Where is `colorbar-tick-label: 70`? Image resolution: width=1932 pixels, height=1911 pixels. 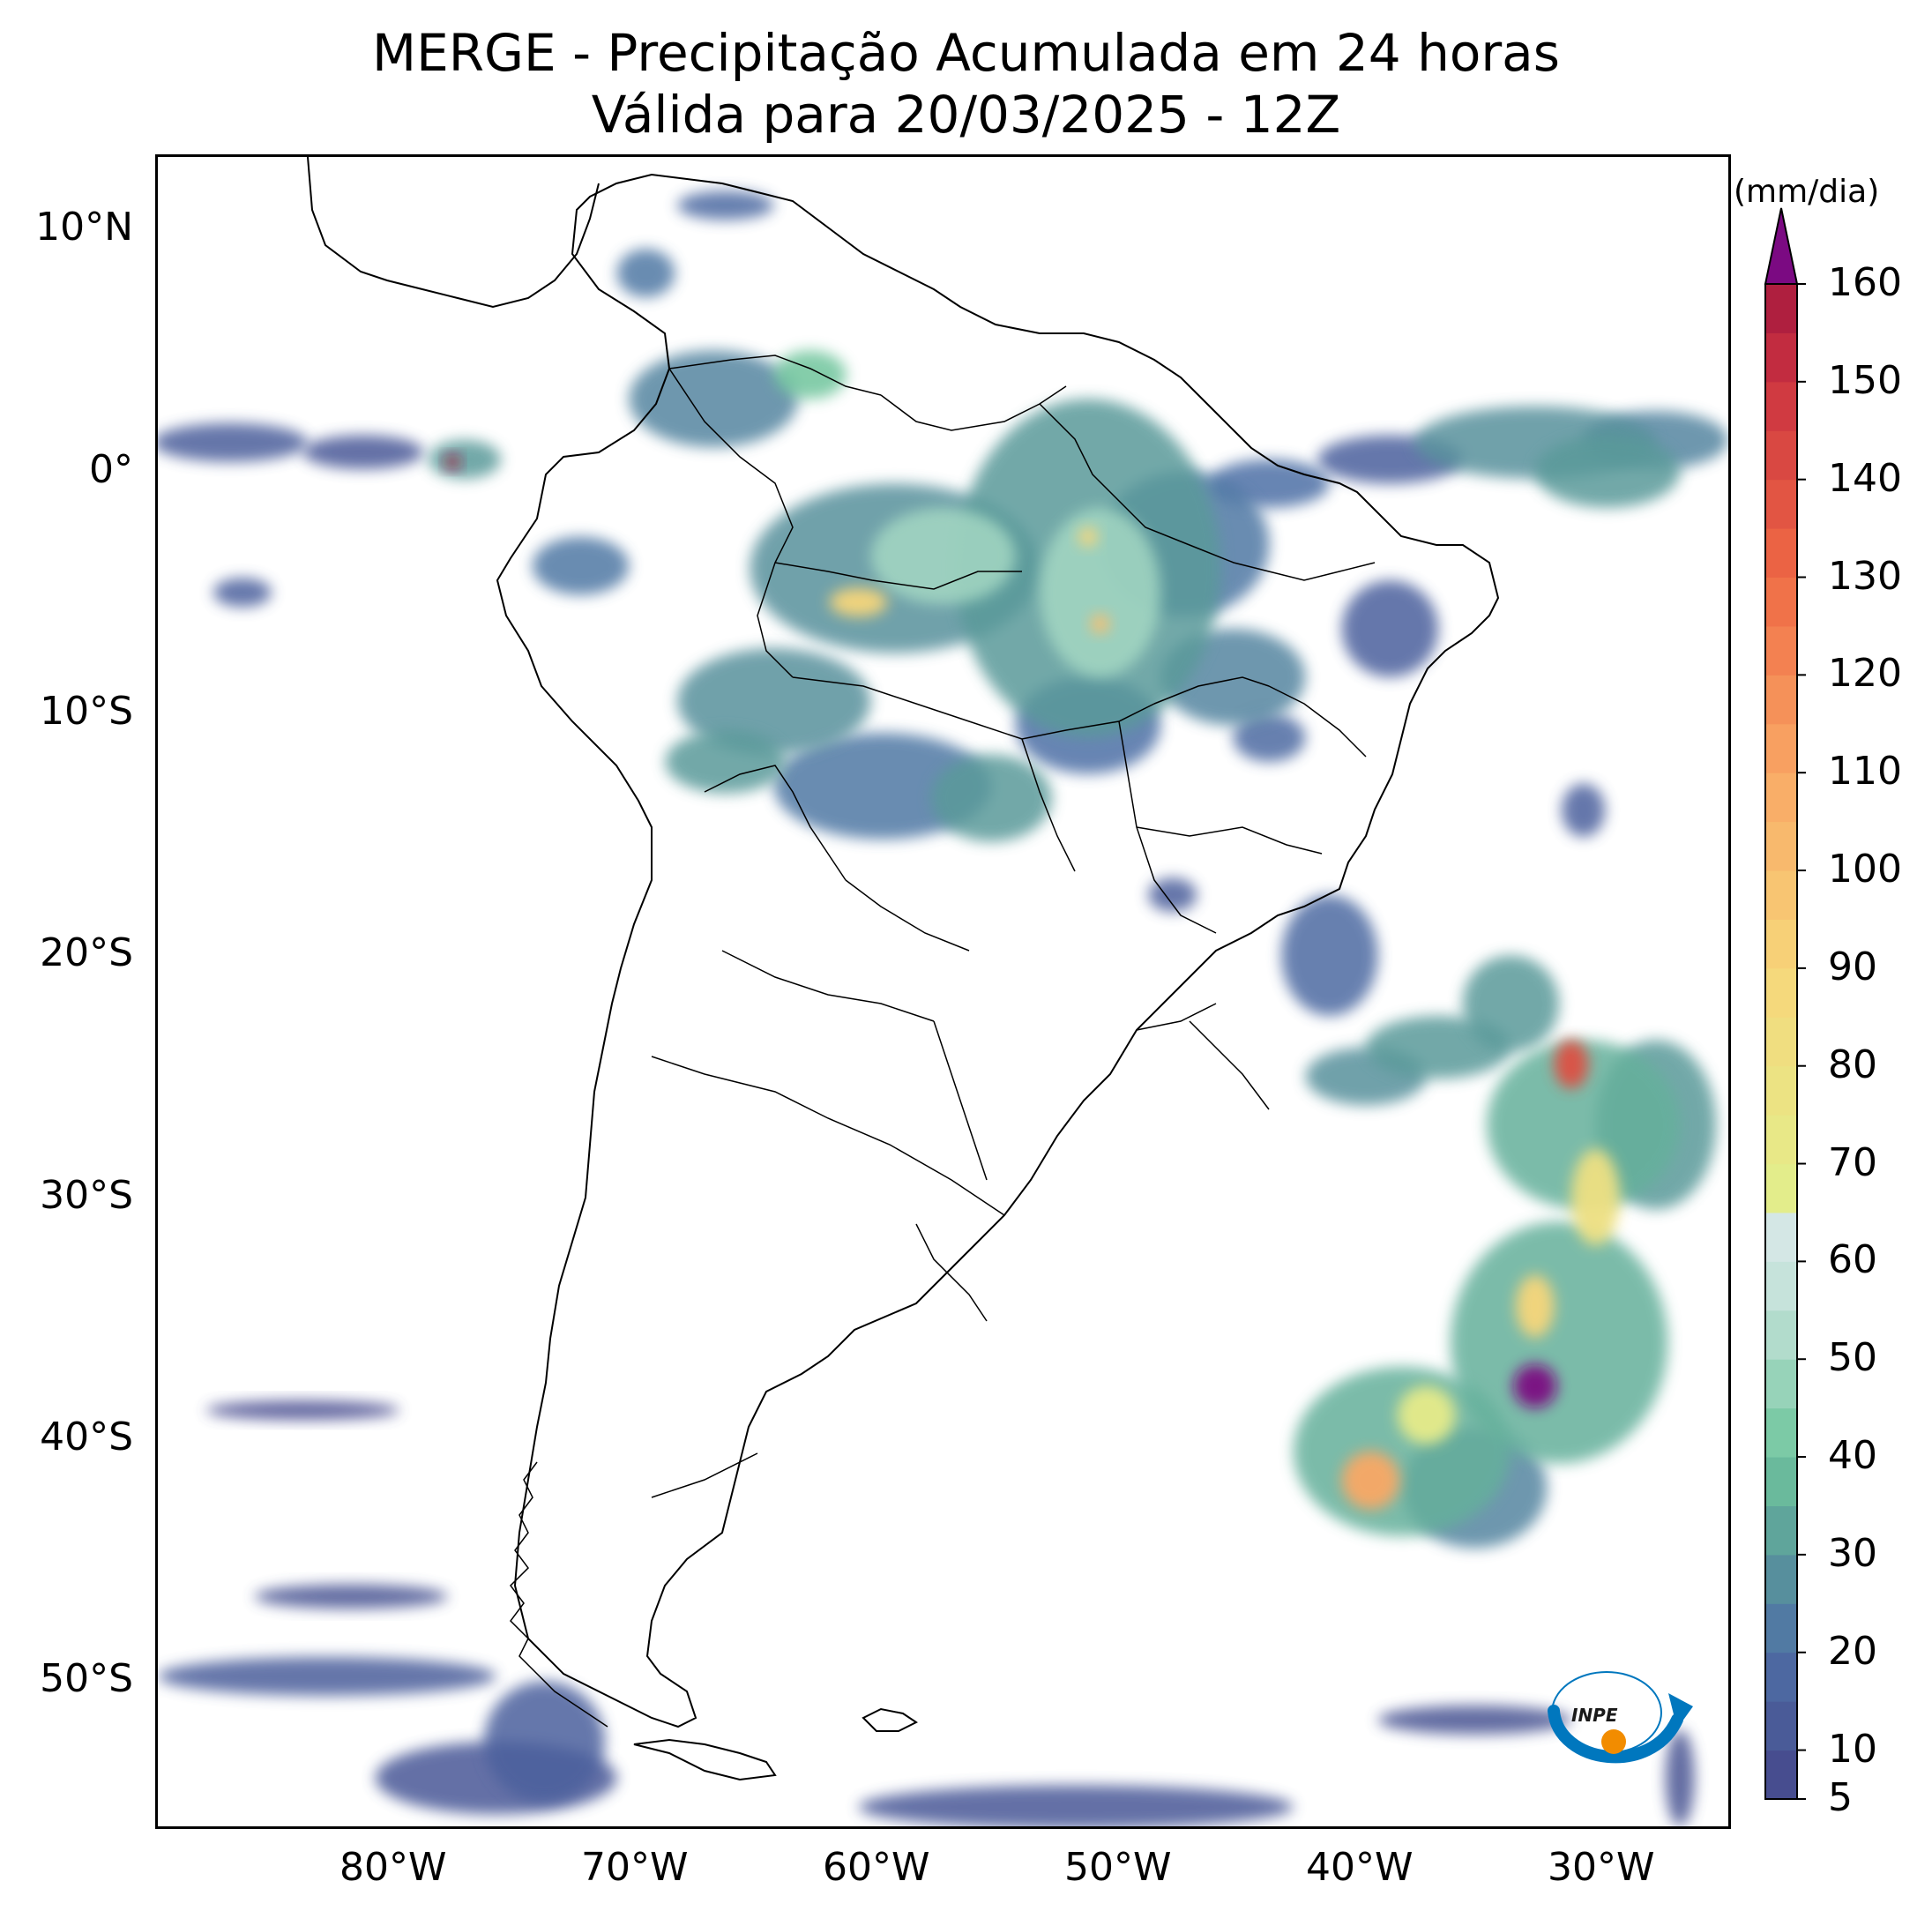 colorbar-tick-label: 70 is located at coordinates (1852, 1162).